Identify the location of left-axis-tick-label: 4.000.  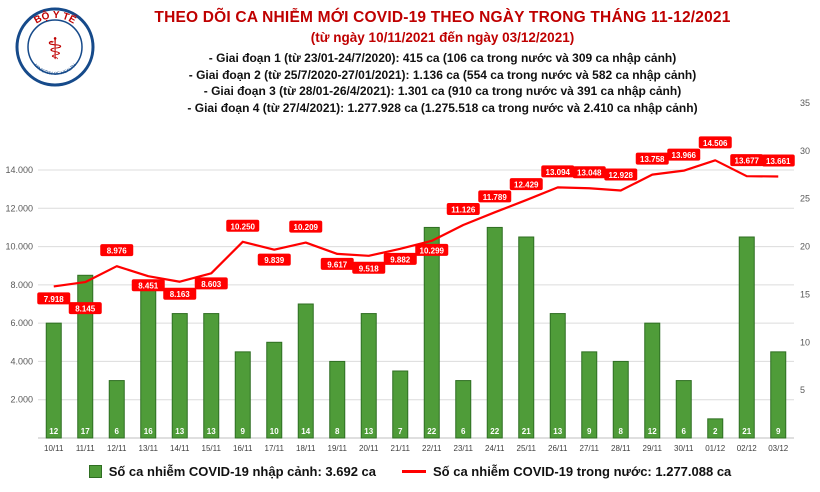
(21, 361).